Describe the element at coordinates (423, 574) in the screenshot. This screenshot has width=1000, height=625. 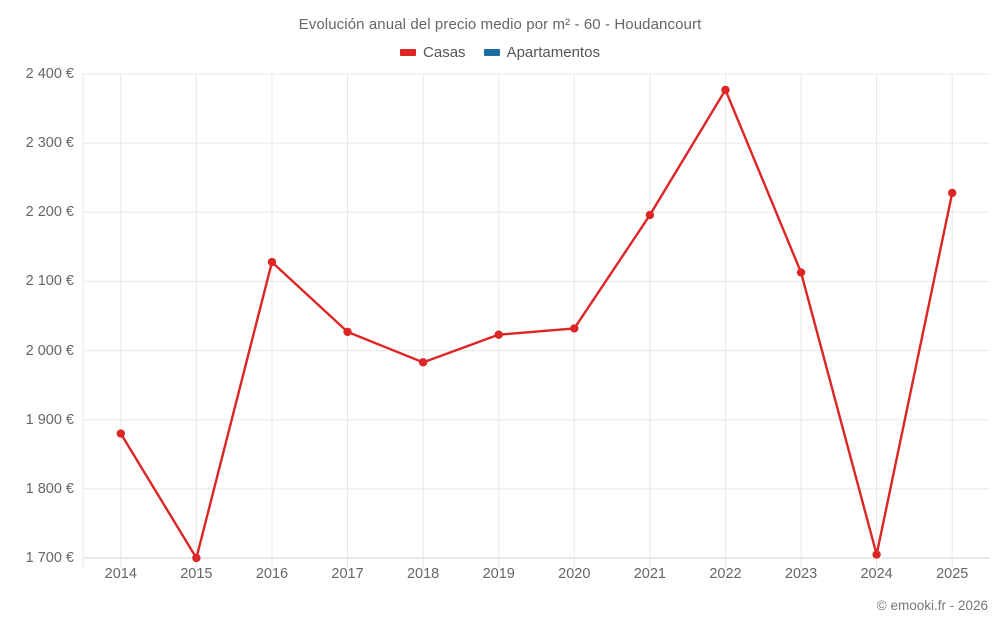
I see `x-axis-tick-label: 2018` at that location.